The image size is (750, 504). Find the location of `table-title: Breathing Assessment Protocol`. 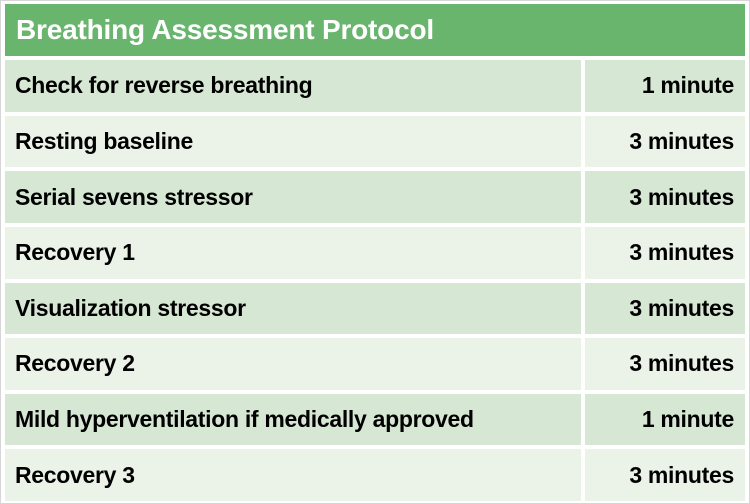

table-title: Breathing Assessment Protocol is located at coordinates (225, 29).